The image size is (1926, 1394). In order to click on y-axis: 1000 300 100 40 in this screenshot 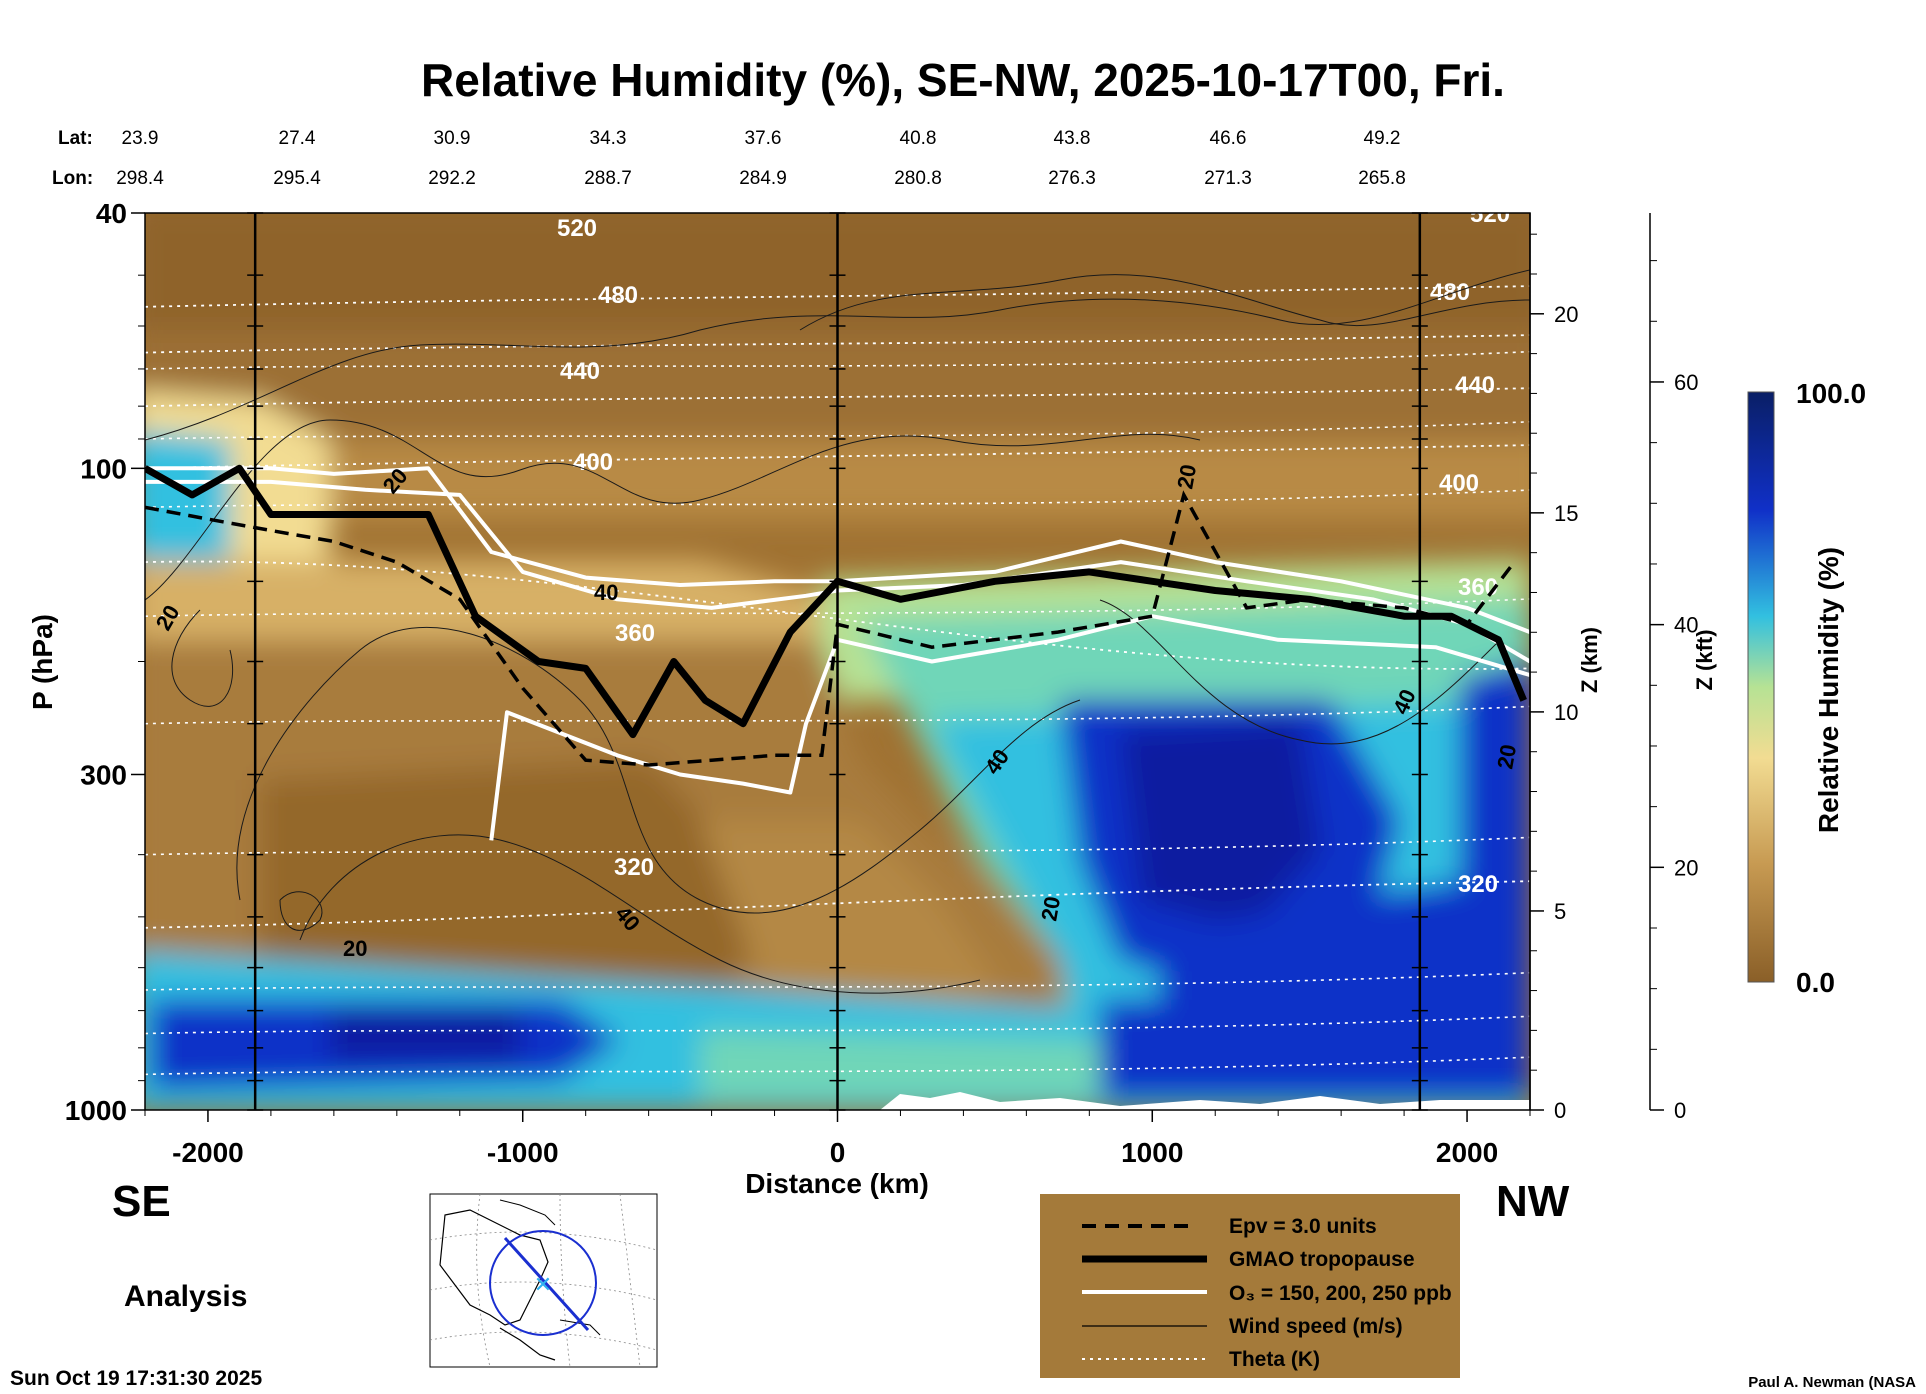, I will do `click(105, 662)`.